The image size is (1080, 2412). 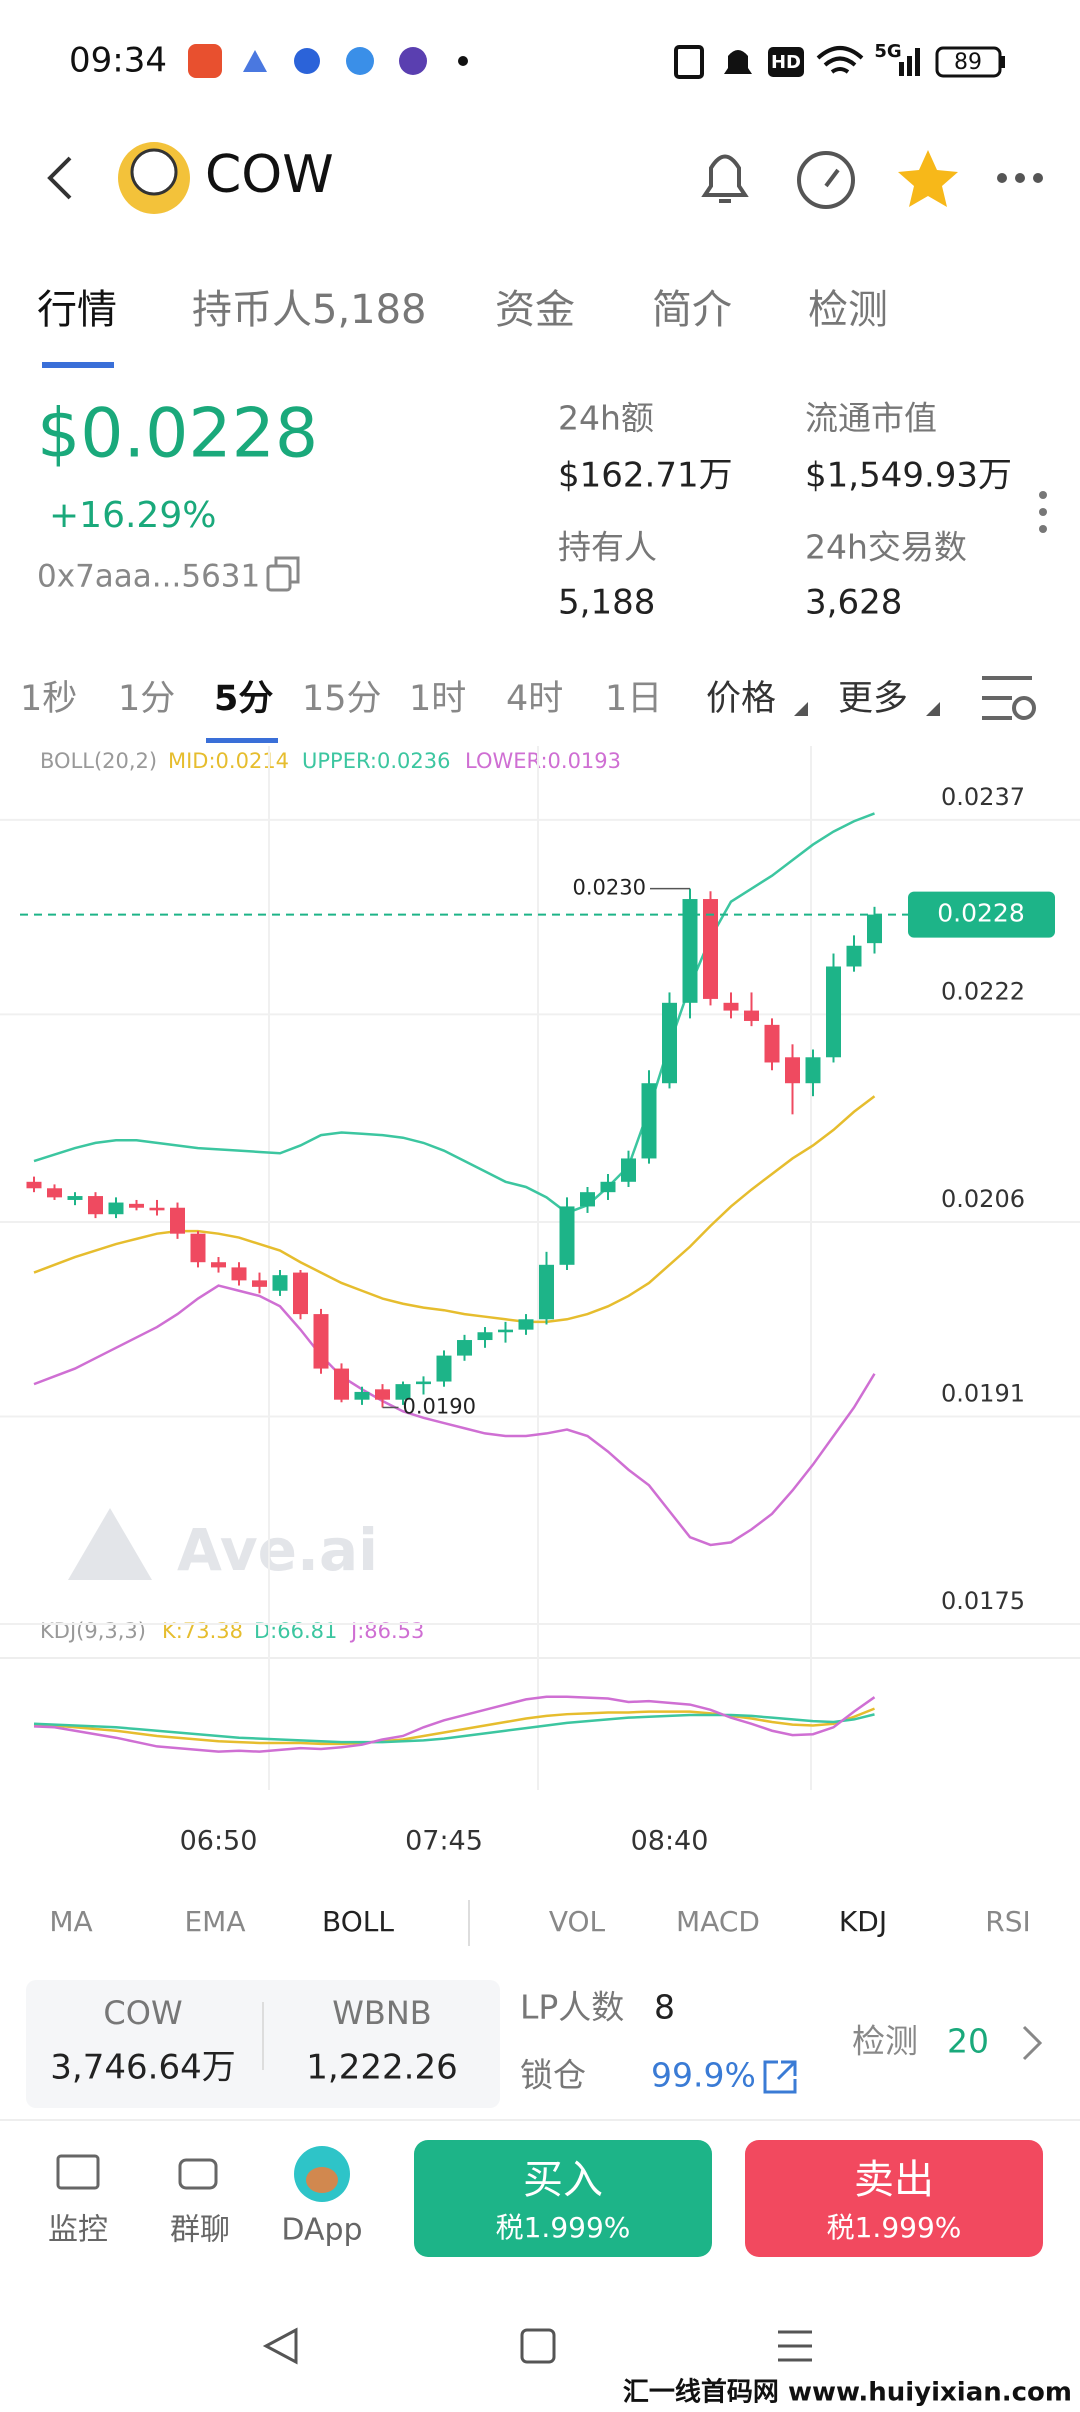 I want to click on indicator-label: KDJ(9,3,3), so click(x=93, y=1631).